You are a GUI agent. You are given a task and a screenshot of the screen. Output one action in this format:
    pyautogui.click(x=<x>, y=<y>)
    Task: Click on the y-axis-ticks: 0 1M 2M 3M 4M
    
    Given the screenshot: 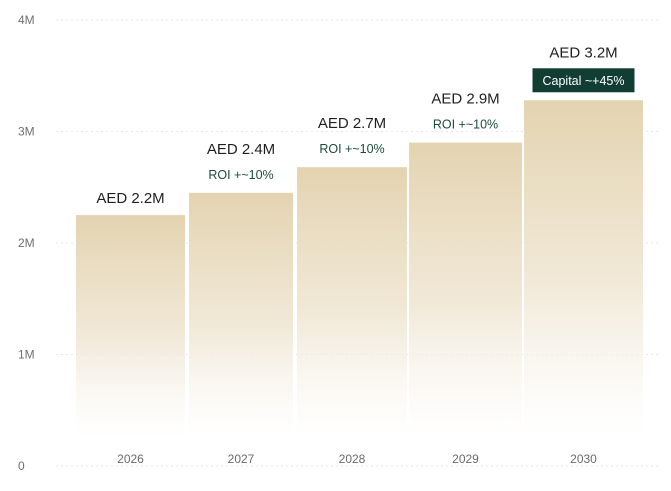 What is the action you would take?
    pyautogui.click(x=26, y=243)
    